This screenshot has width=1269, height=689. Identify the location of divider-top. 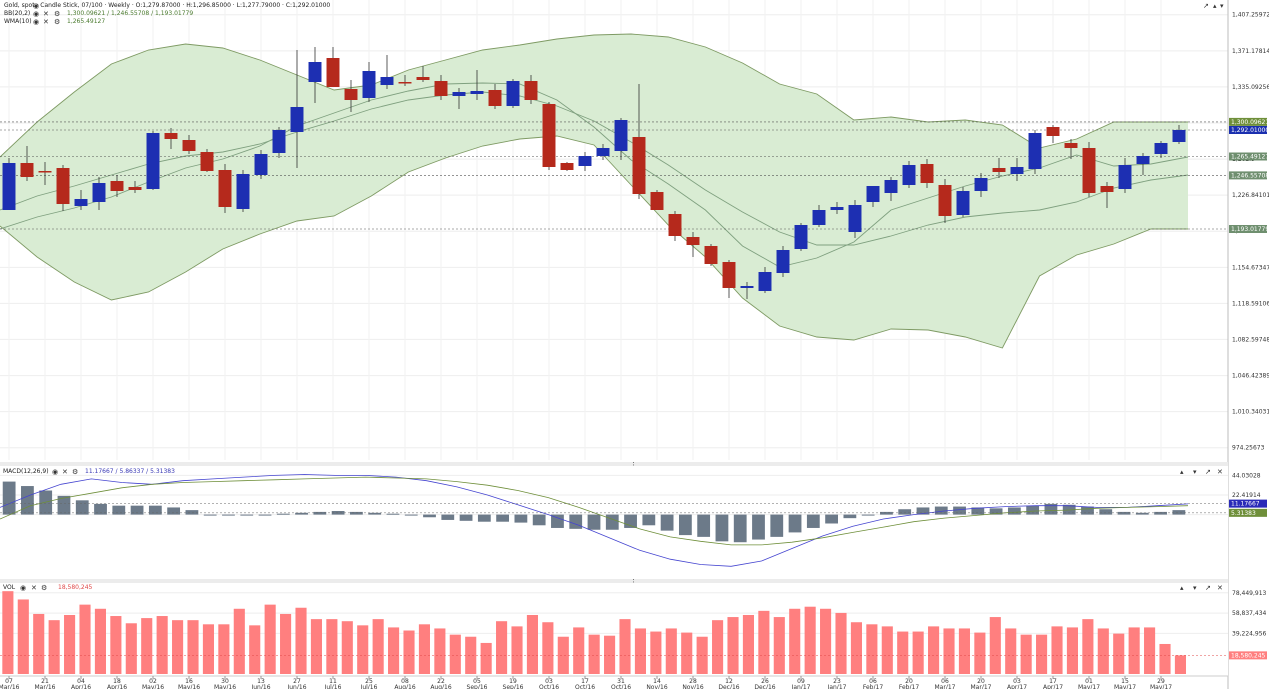
(614, 464).